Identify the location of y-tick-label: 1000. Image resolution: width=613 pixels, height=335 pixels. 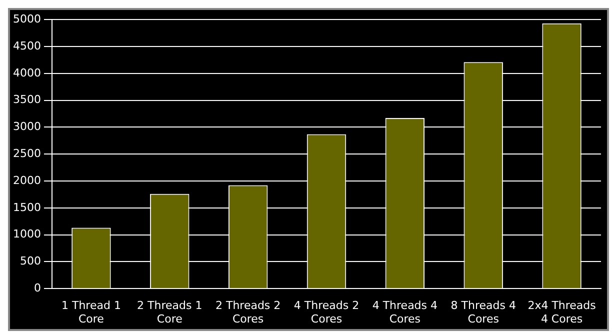
(26, 234).